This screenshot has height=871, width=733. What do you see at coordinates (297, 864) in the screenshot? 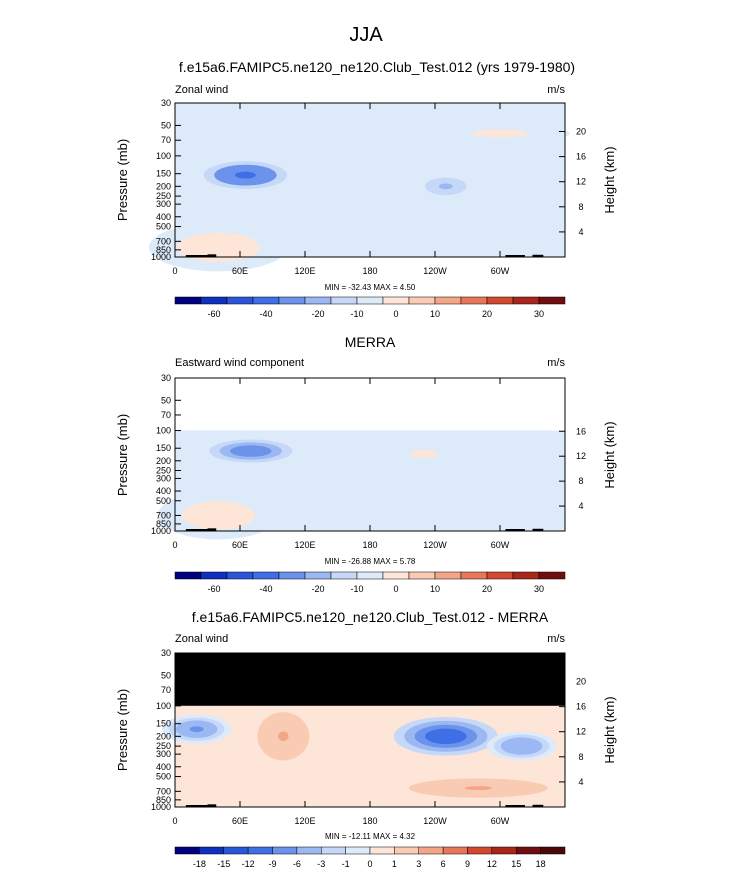
I see `colorbar-label: -6` at bounding box center [297, 864].